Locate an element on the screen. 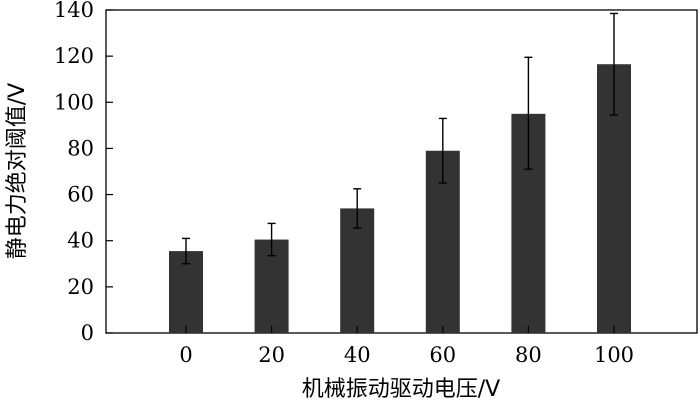 This screenshot has height=406, width=700. y-tick-label-120: 120 is located at coordinates (74, 56).